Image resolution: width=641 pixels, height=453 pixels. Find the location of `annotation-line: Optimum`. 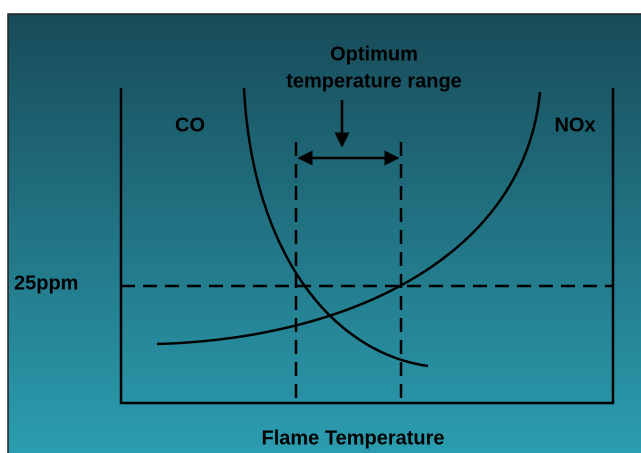

annotation-line: Optimum is located at coordinates (374, 54).